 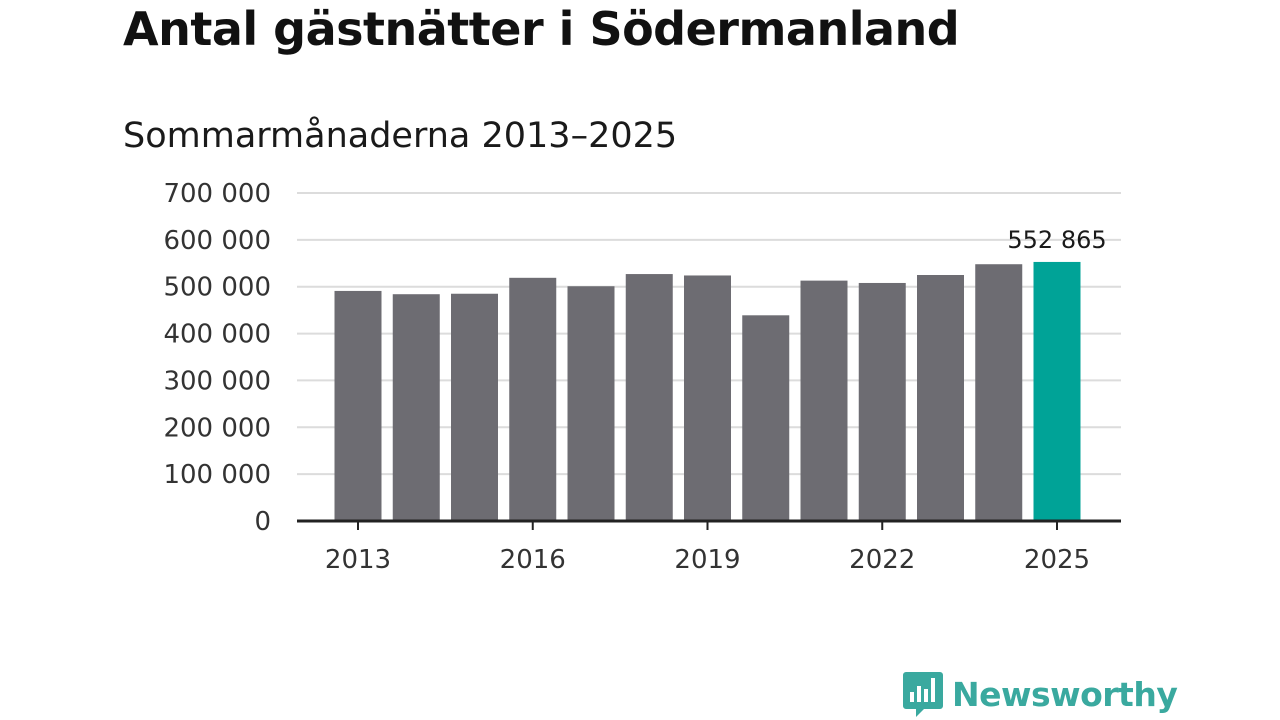 What do you see at coordinates (1057, 560) in the screenshot?
I see `x-tick-label: 2025` at bounding box center [1057, 560].